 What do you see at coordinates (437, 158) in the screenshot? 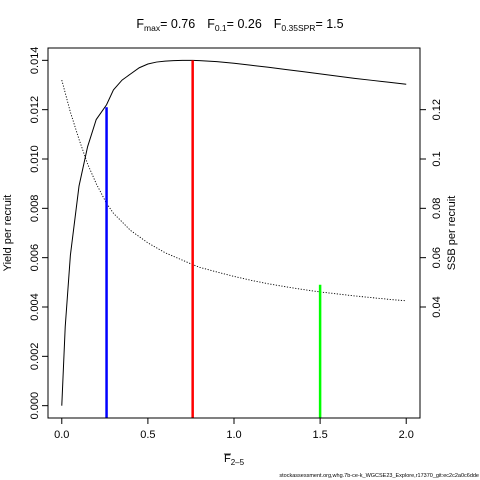
I see `y-right-tick-label: 0.1` at bounding box center [437, 158].